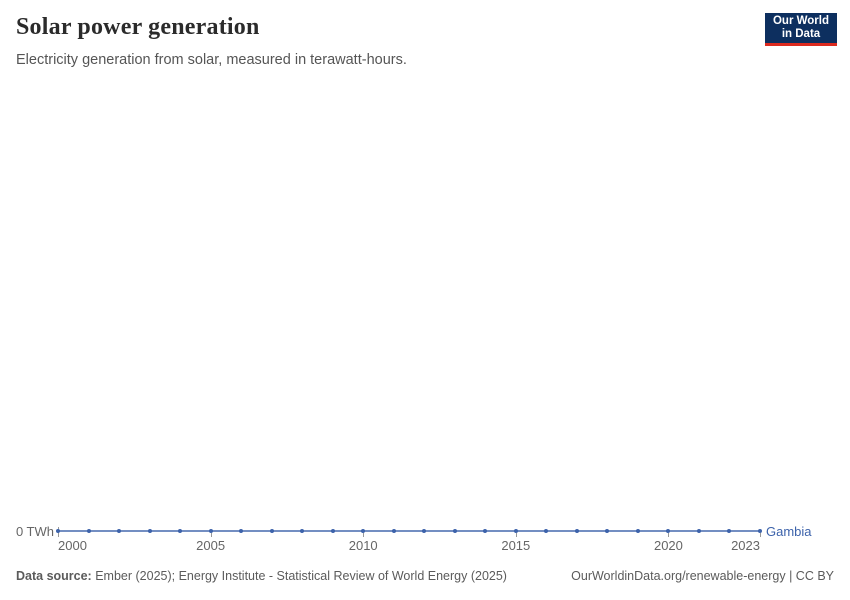  What do you see at coordinates (745, 545) in the screenshot?
I see `x-tick-label-2023: 2023` at bounding box center [745, 545].